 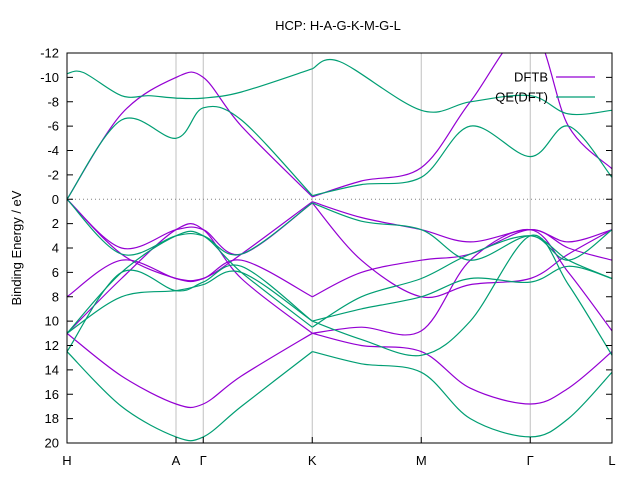 I want to click on x-tick-label-5: Γ, so click(x=530, y=460).